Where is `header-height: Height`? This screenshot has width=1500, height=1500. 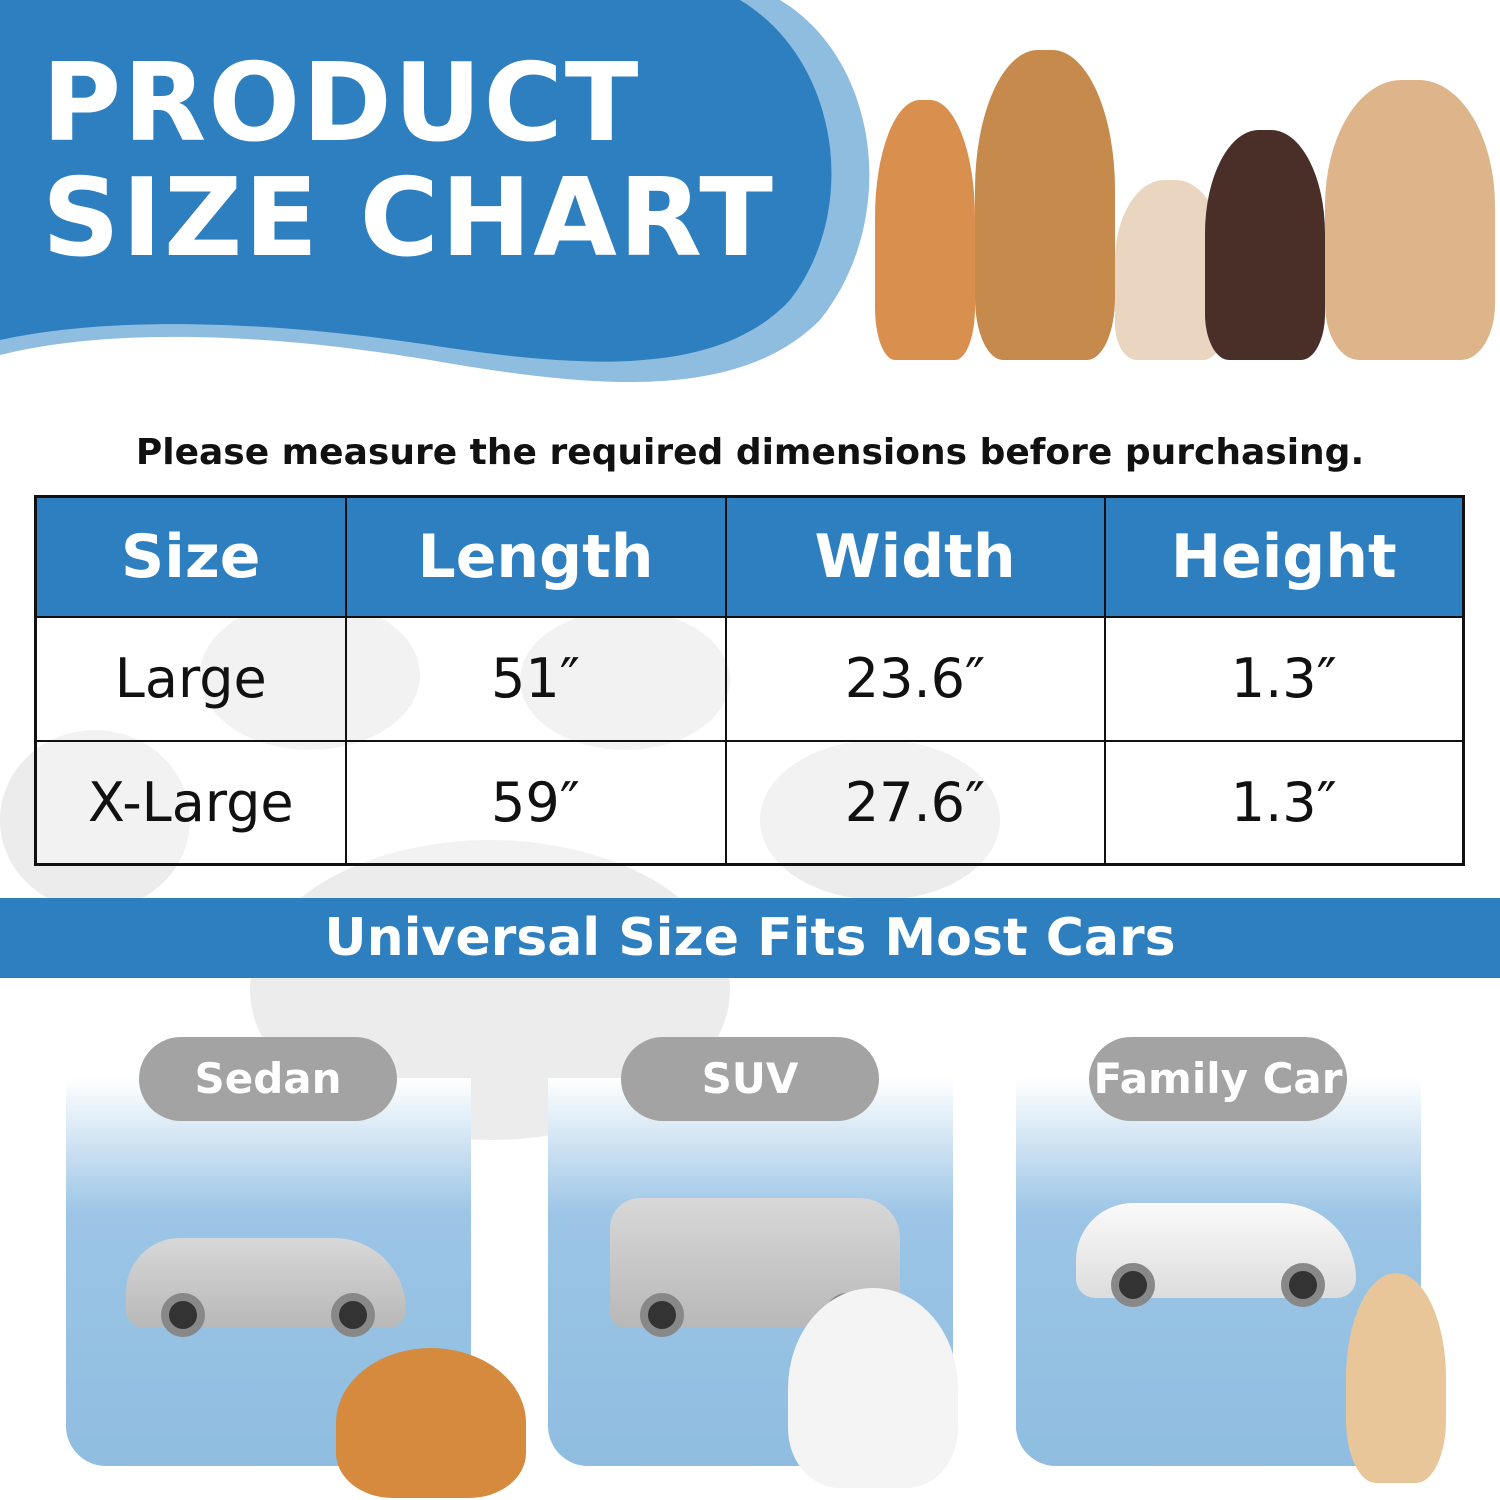 header-height: Height is located at coordinates (1284, 556).